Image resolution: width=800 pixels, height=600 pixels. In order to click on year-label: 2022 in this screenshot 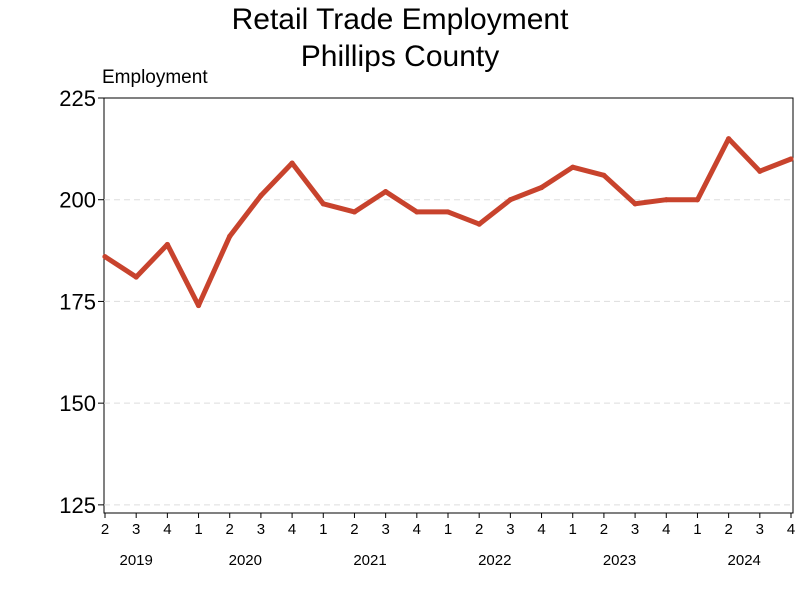, I will do `click(494, 560)`.